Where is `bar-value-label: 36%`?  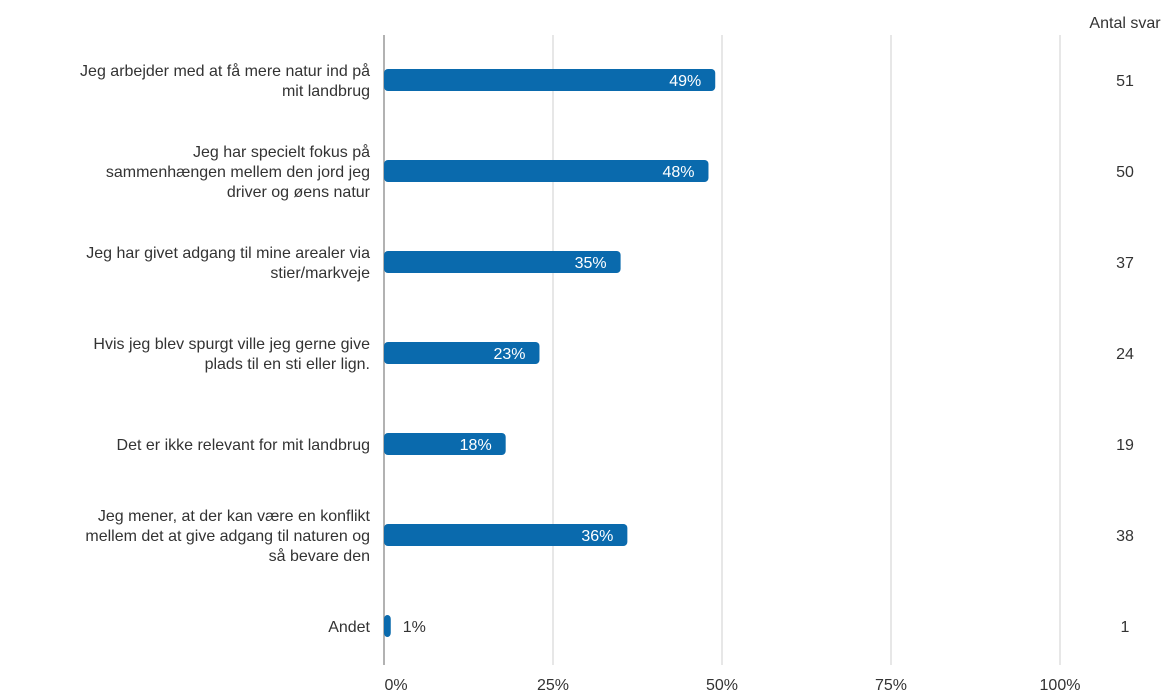 bar-value-label: 36% is located at coordinates (597, 536).